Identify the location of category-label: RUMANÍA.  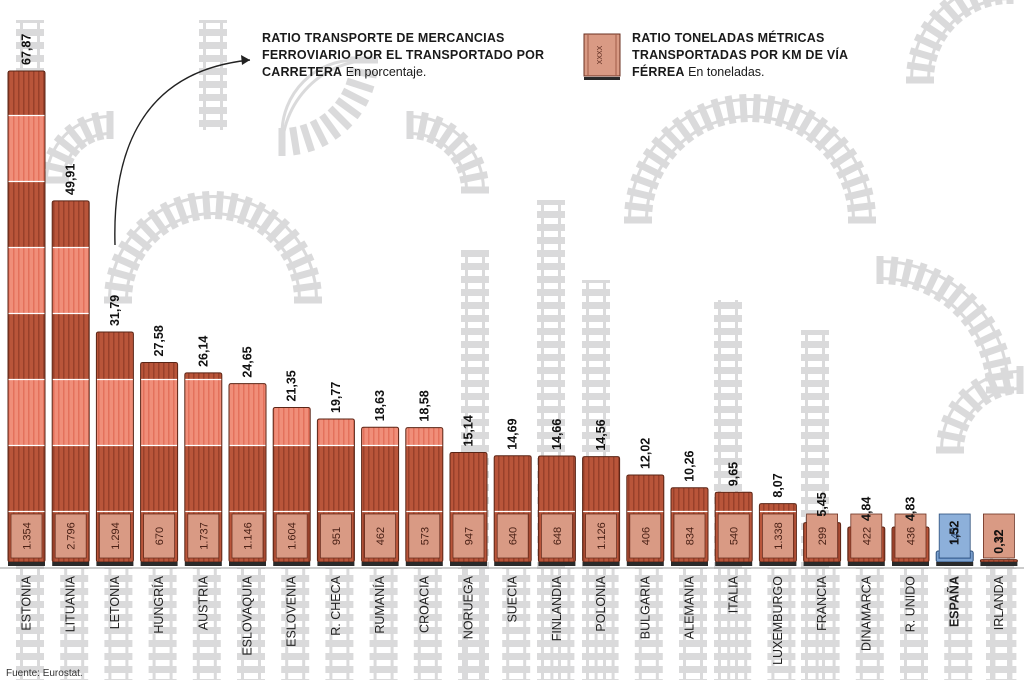
(379, 604).